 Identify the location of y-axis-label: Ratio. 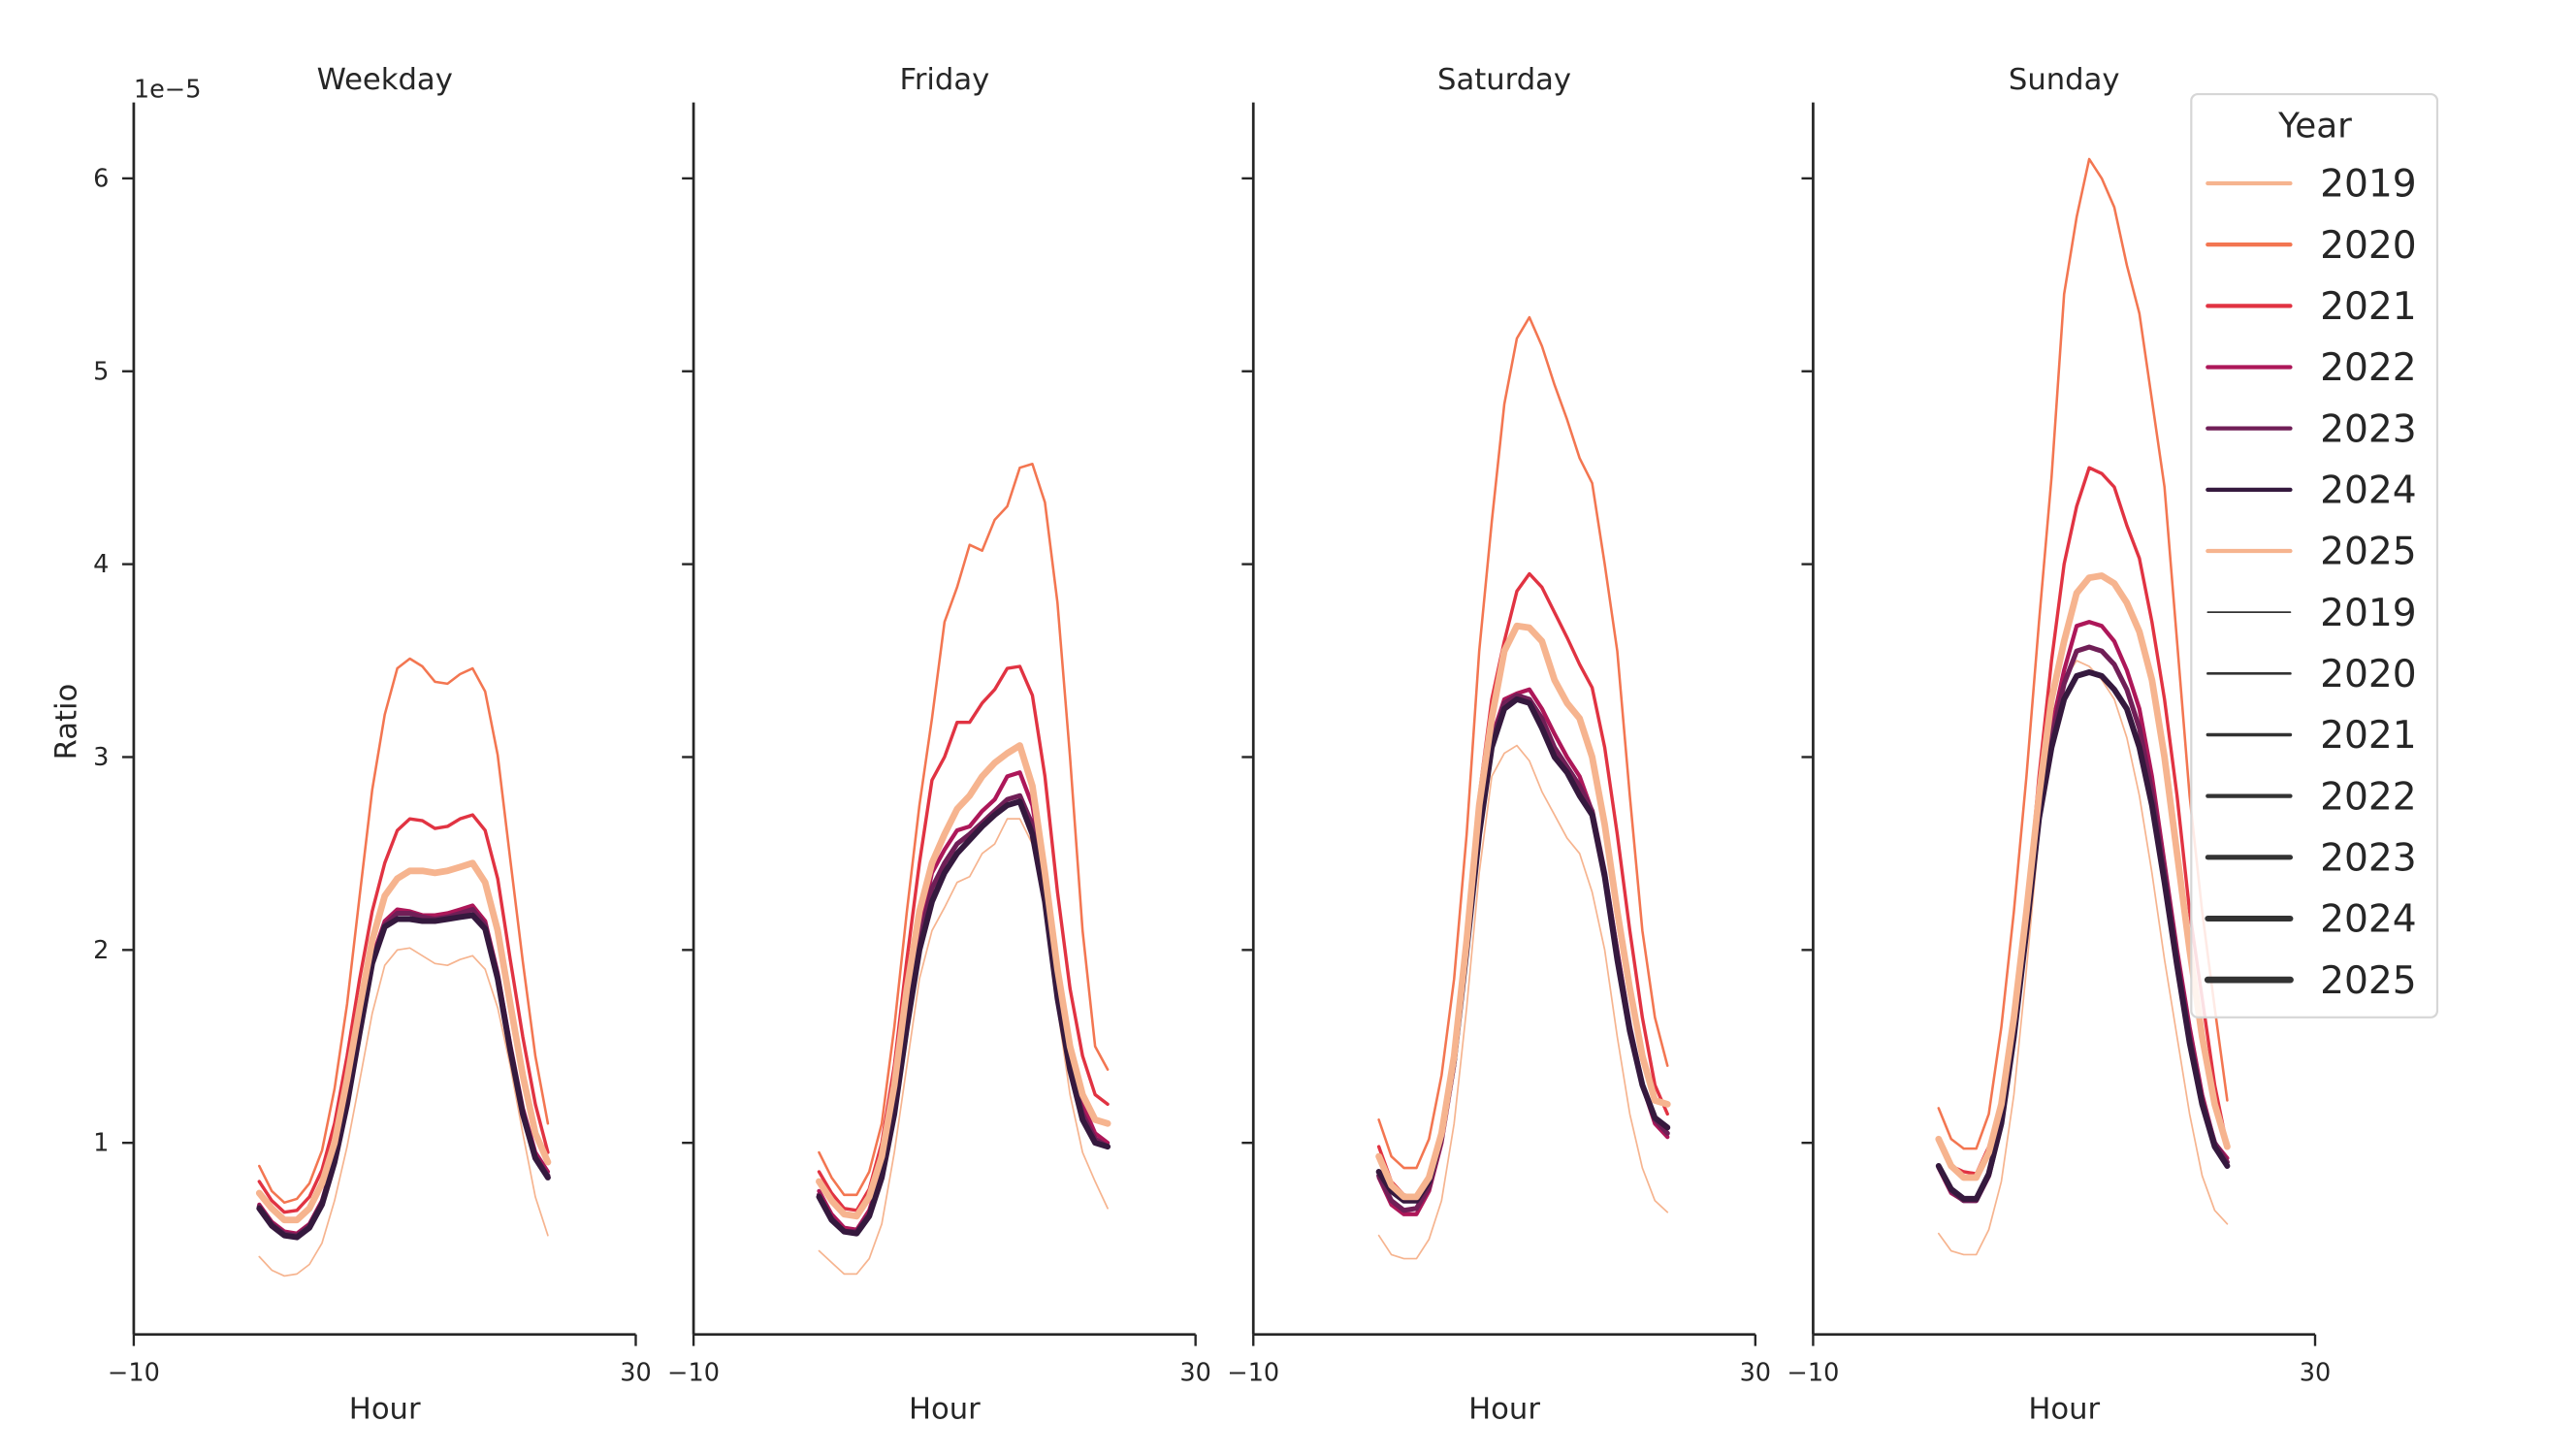
(66, 722).